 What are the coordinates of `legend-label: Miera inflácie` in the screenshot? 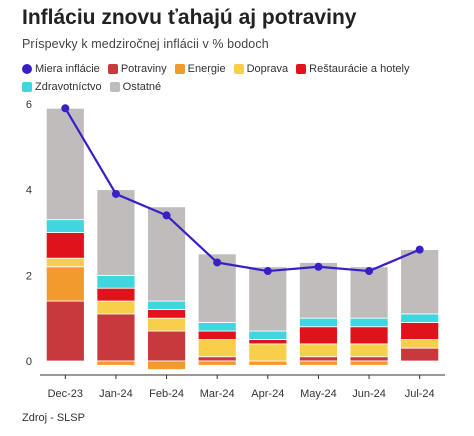 It's located at (67, 69).